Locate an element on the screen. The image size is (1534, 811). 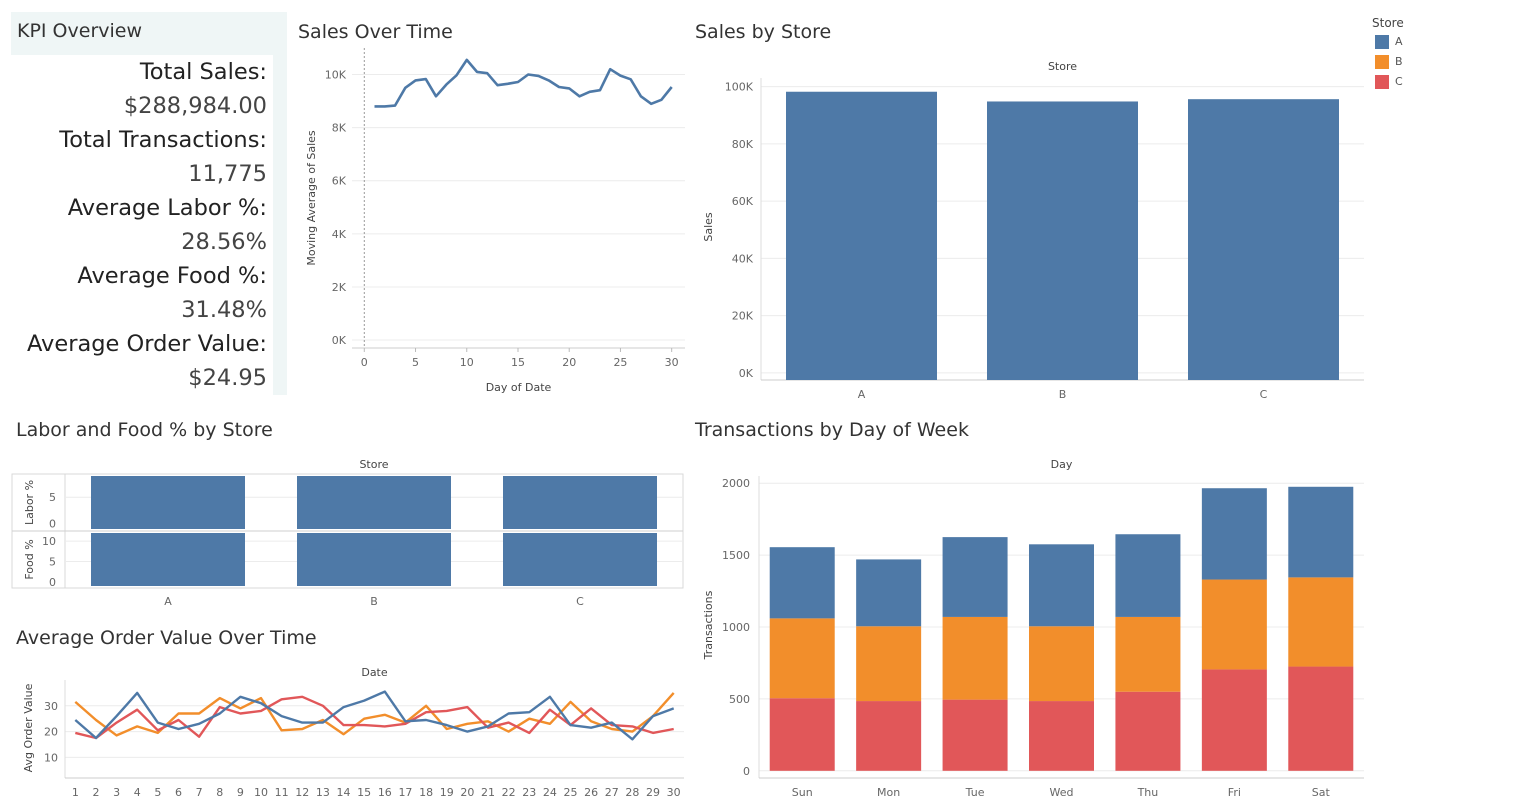
labor-food-title: Labor and Food % by Store is located at coordinates (144, 430).